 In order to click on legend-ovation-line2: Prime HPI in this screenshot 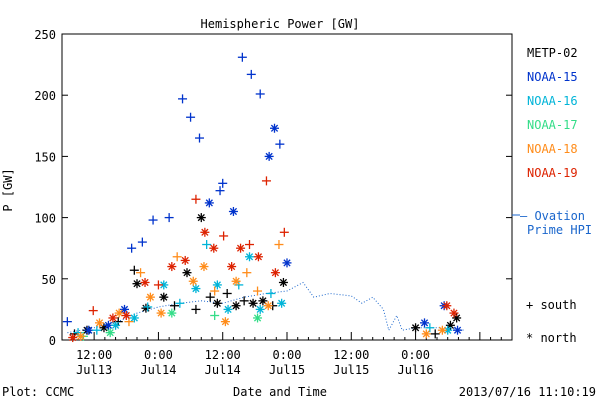, I will do `click(559, 230)`.